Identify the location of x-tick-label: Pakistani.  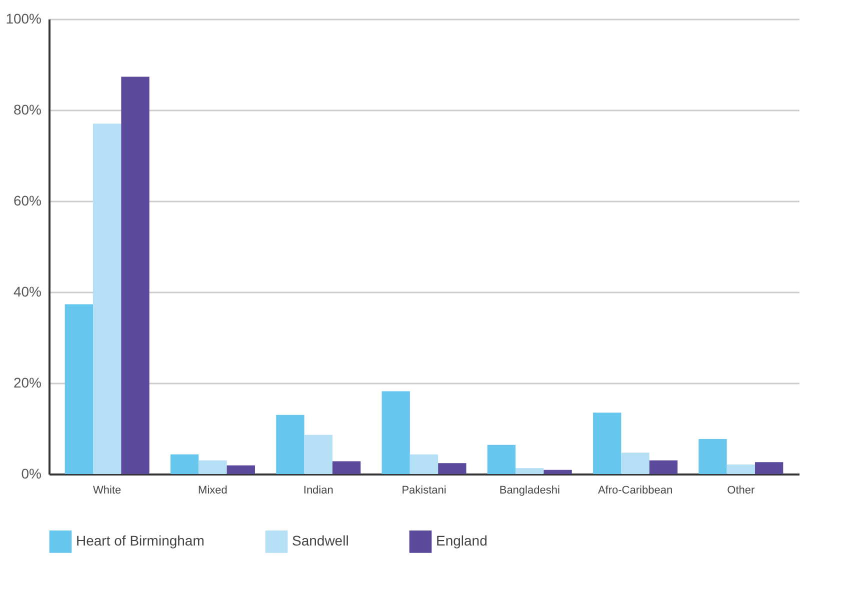
(424, 490).